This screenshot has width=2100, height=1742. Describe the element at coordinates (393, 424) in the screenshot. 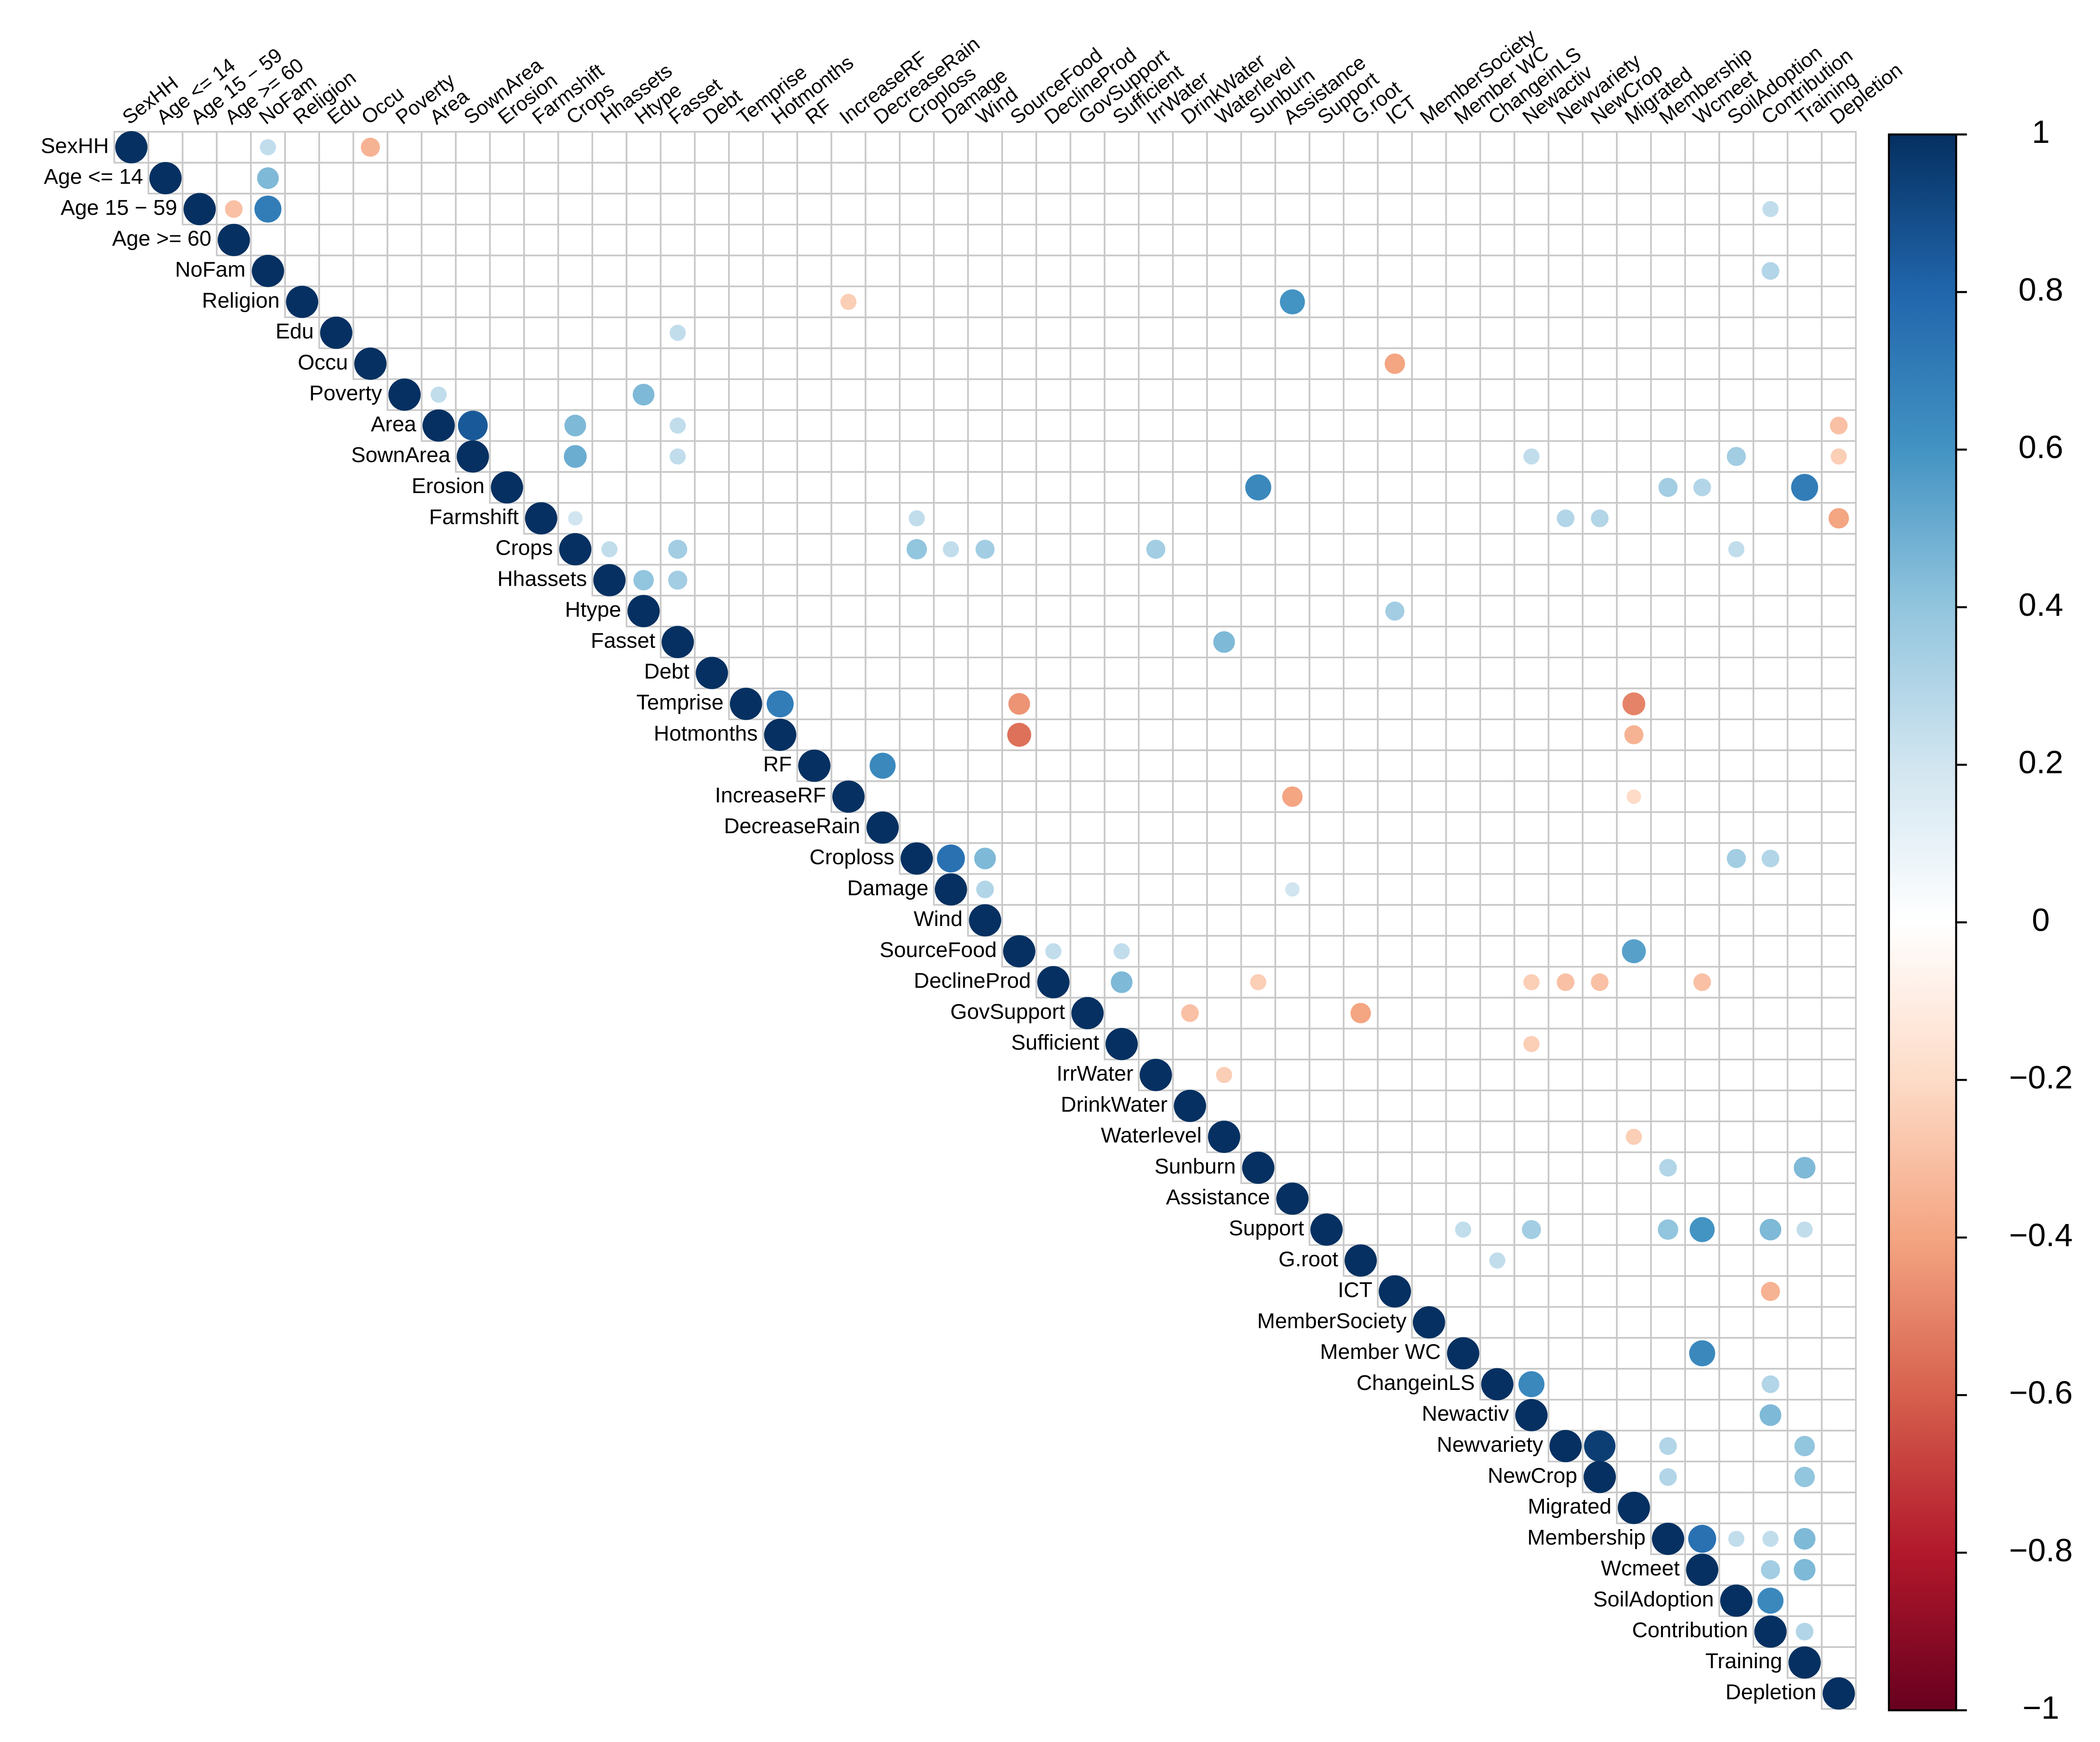

I see `row-label: Area` at that location.